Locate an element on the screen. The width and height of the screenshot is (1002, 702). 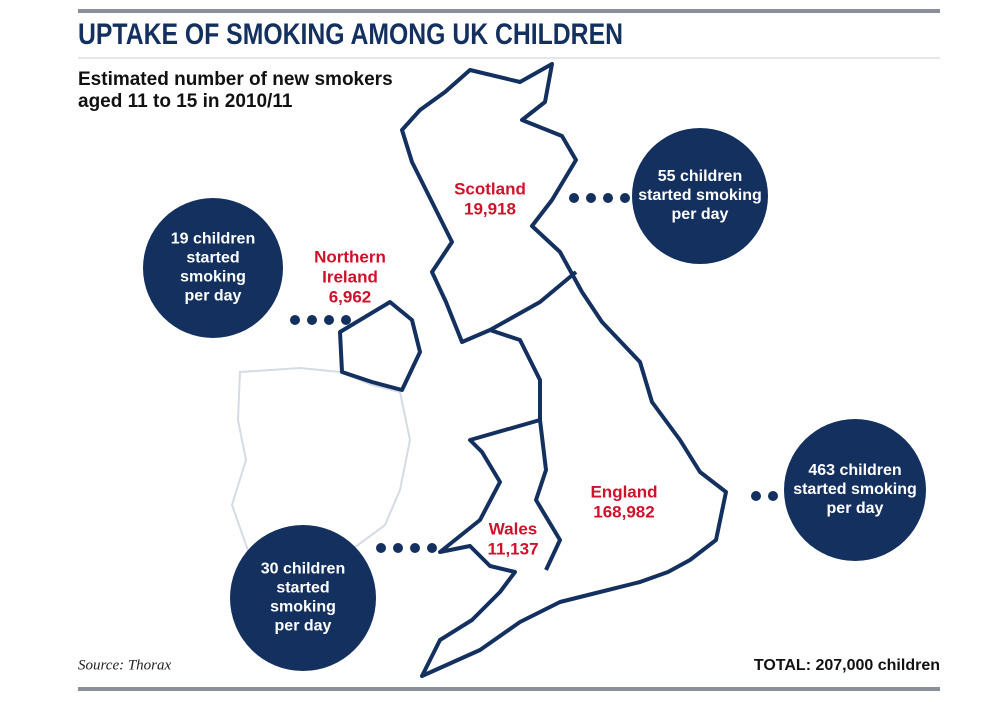
source: Source: Thorax is located at coordinates (125, 665).